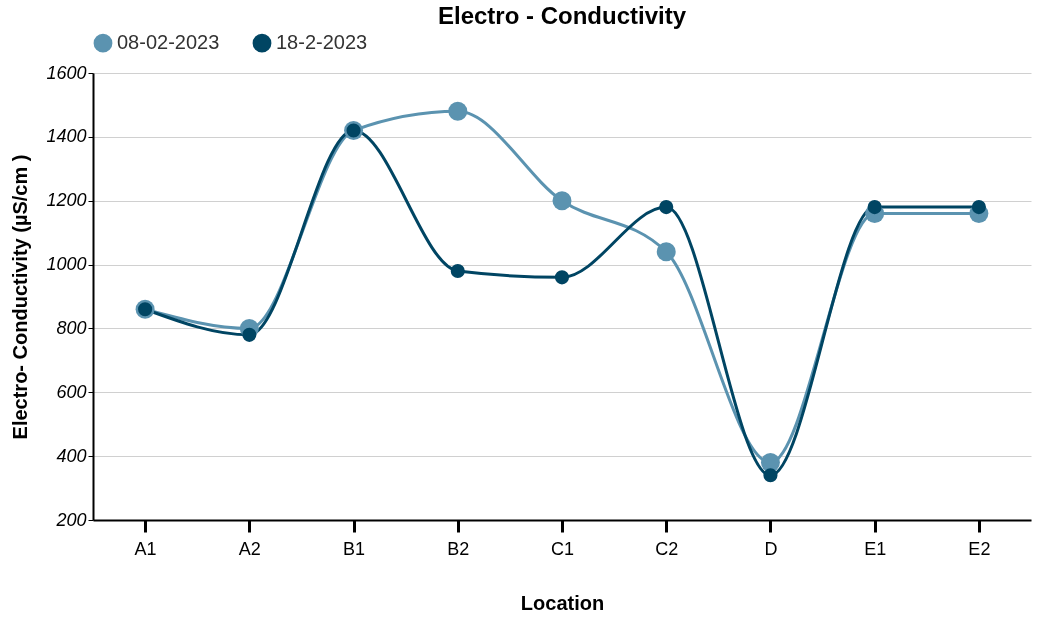 This screenshot has width=1041, height=623. Describe the element at coordinates (322, 42) in the screenshot. I see `legend-label: 18-2-2023` at that location.